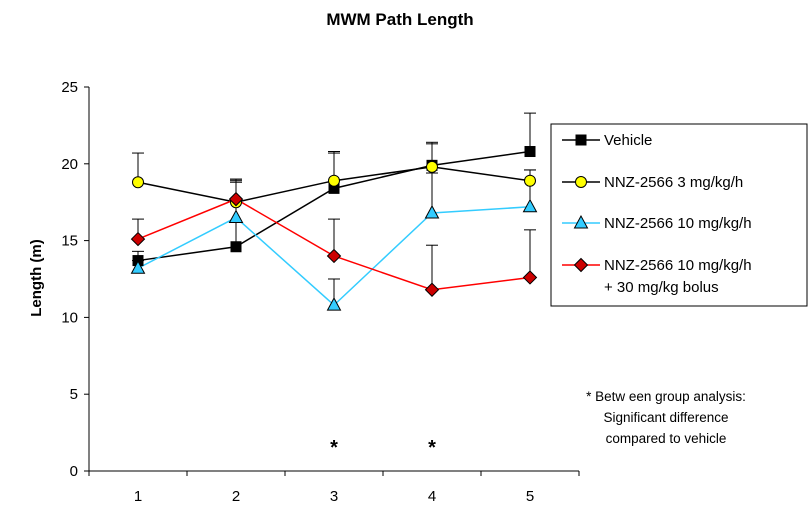 The image size is (812, 516). Describe the element at coordinates (334, 496) in the screenshot. I see `x-tick-label: 3` at that location.